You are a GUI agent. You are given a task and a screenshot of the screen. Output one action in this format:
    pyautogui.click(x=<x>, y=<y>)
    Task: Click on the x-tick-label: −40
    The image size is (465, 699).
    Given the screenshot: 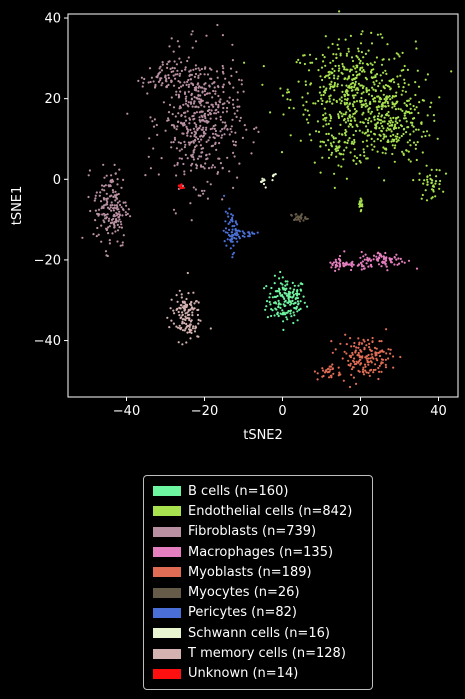 What is the action you would take?
    pyautogui.click(x=126, y=411)
    